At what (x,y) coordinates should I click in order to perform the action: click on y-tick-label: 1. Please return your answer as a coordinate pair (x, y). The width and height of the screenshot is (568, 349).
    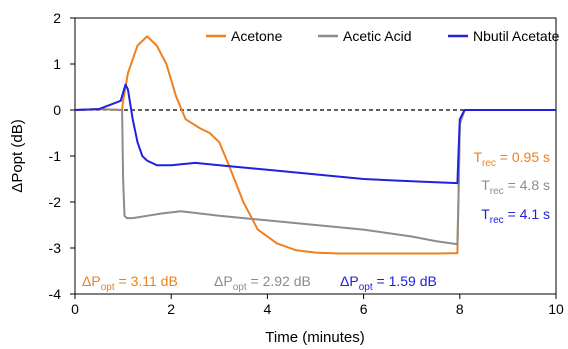
    Looking at the image, I should click on (57, 64).